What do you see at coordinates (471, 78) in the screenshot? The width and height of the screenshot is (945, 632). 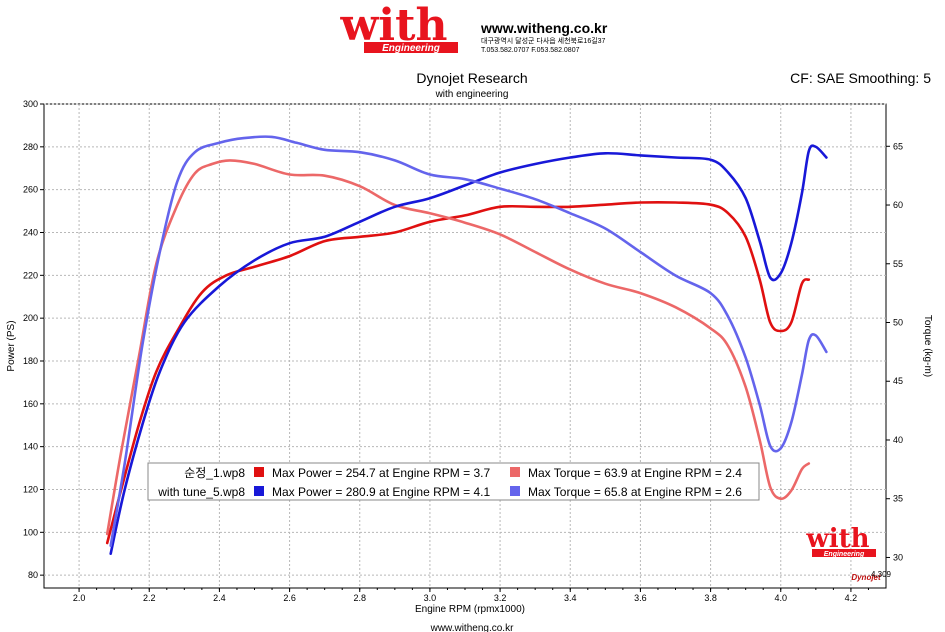 I see `chart-title: Dynojet Research` at bounding box center [471, 78].